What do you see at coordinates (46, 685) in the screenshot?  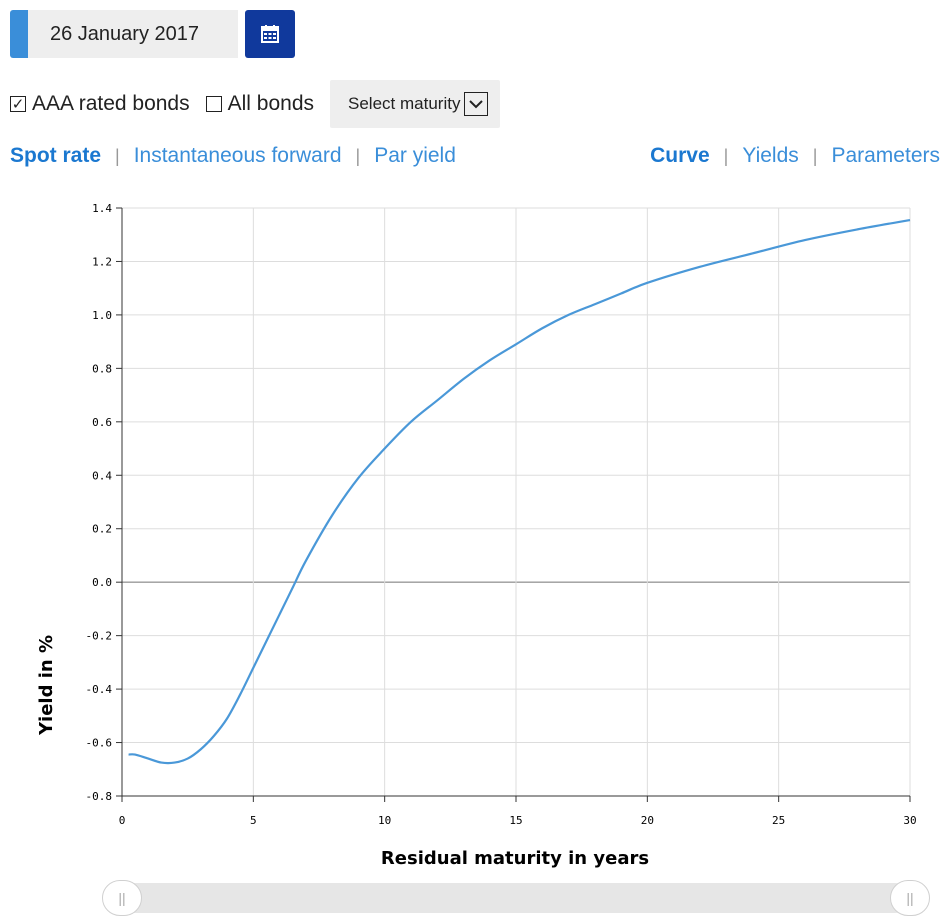 I see `y-axis-title: Yield in %` at bounding box center [46, 685].